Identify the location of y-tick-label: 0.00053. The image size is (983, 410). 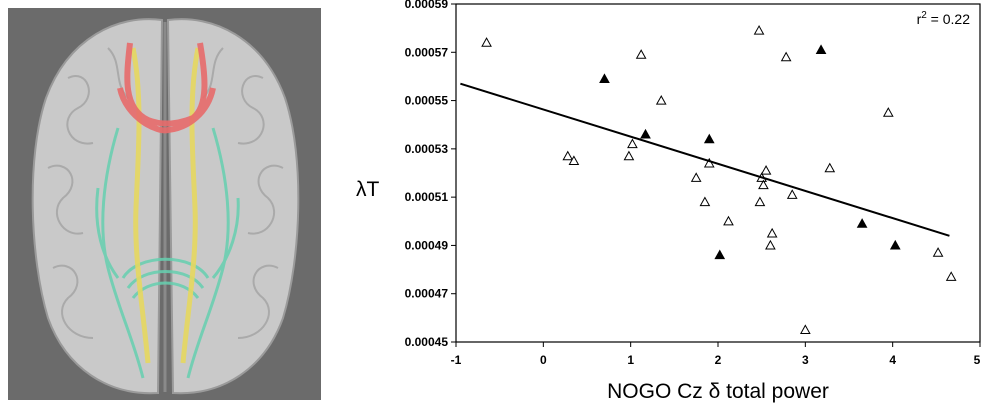
(427, 149).